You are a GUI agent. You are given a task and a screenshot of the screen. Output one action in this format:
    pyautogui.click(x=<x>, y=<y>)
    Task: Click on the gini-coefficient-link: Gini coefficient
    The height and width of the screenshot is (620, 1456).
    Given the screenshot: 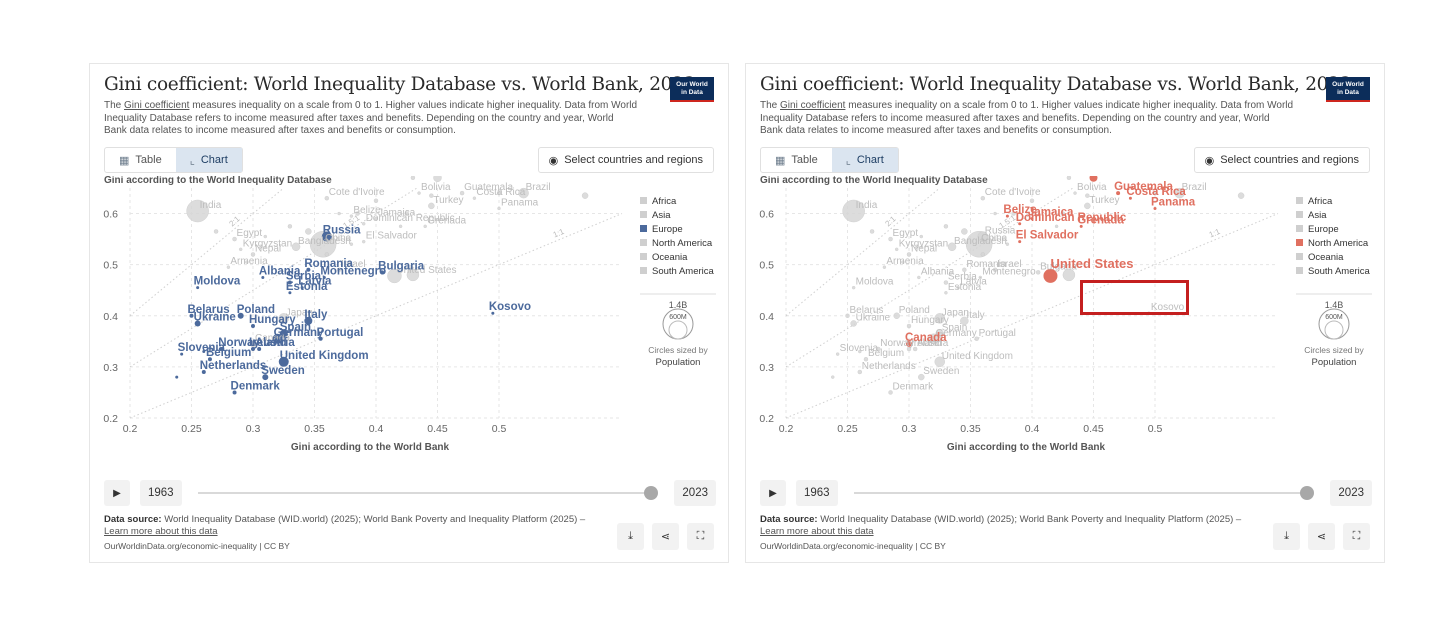 What is the action you would take?
    pyautogui.click(x=157, y=105)
    